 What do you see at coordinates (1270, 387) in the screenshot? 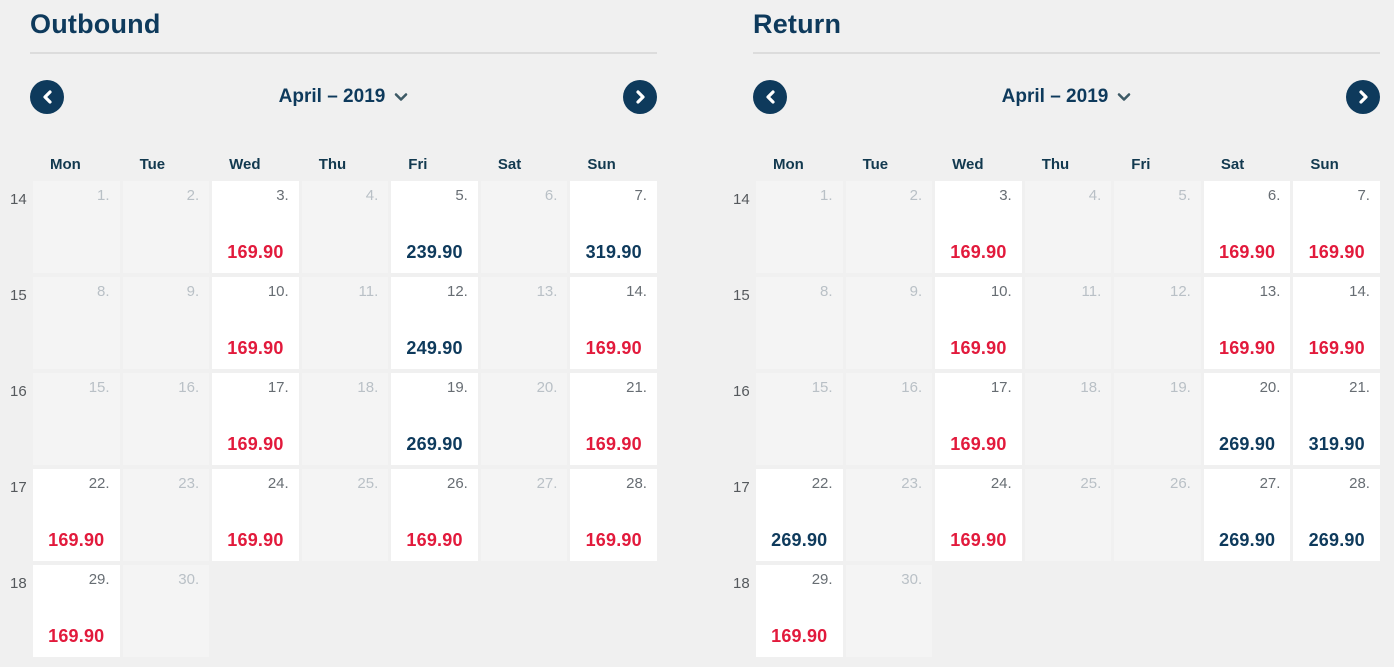
I see `day-number: 20.` at bounding box center [1270, 387].